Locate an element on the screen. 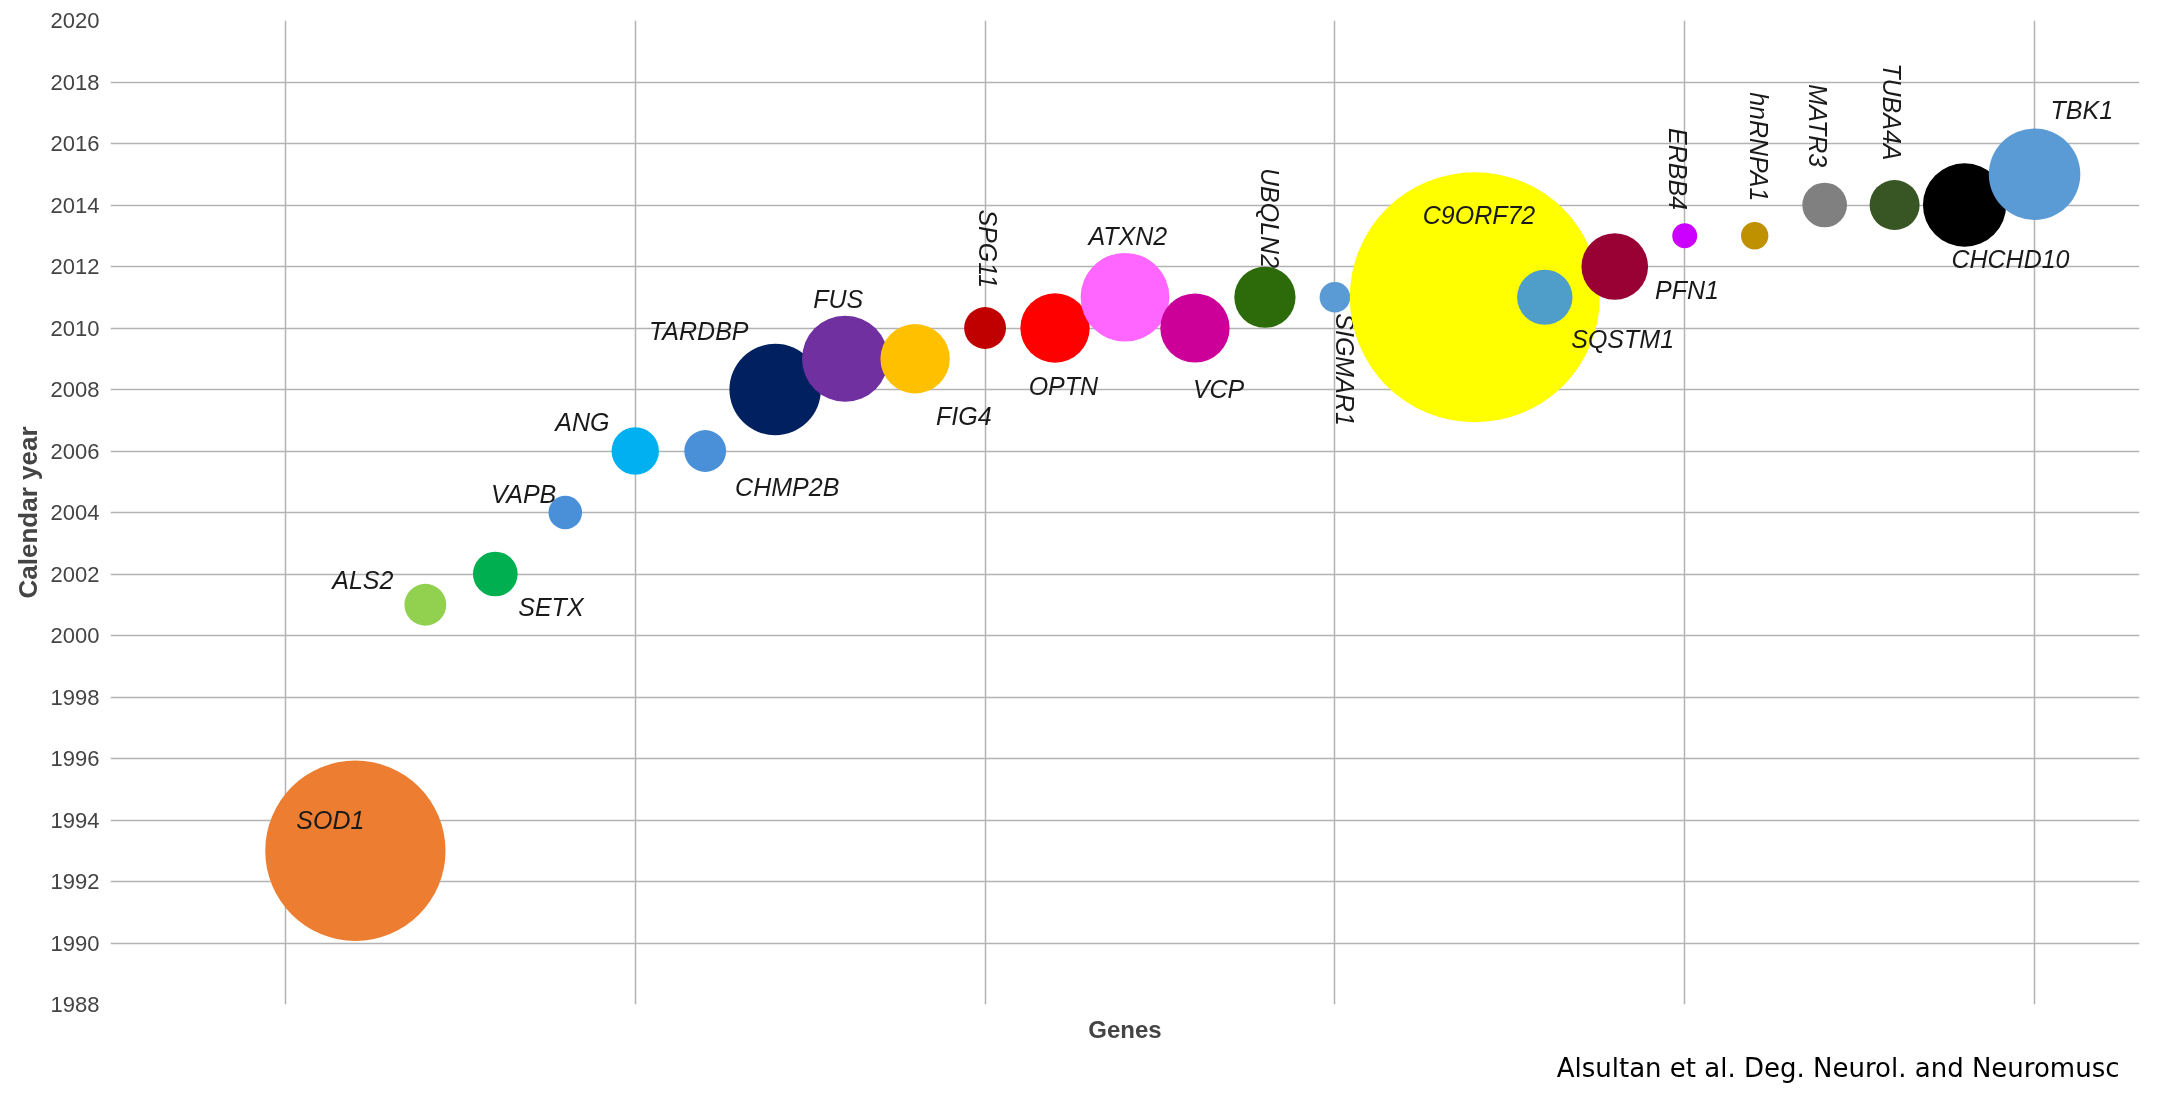 The image size is (2179, 1114). series-label: TARDBP is located at coordinates (698, 331).